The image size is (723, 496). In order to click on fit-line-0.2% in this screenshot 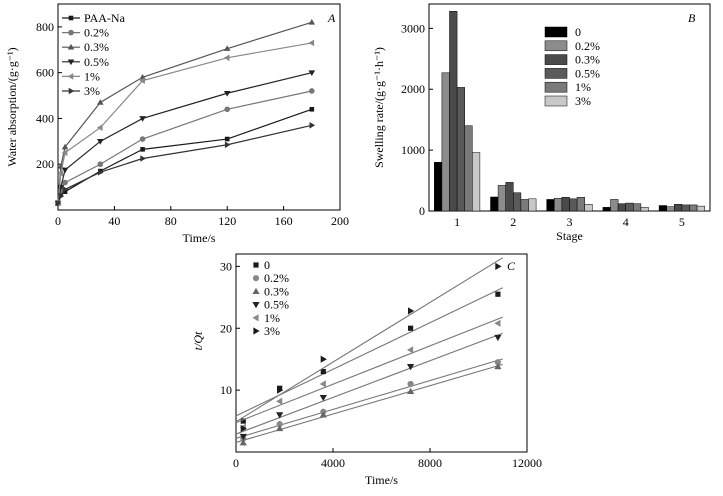, I will do `click(369, 398)`.